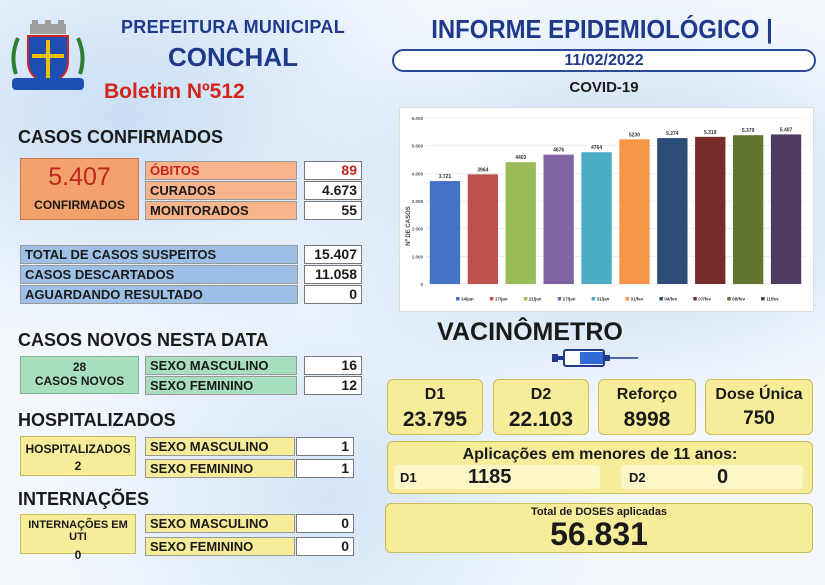 This screenshot has height=585, width=825. Describe the element at coordinates (520, 158) in the screenshot. I see `bar-value-label: 4403` at that location.